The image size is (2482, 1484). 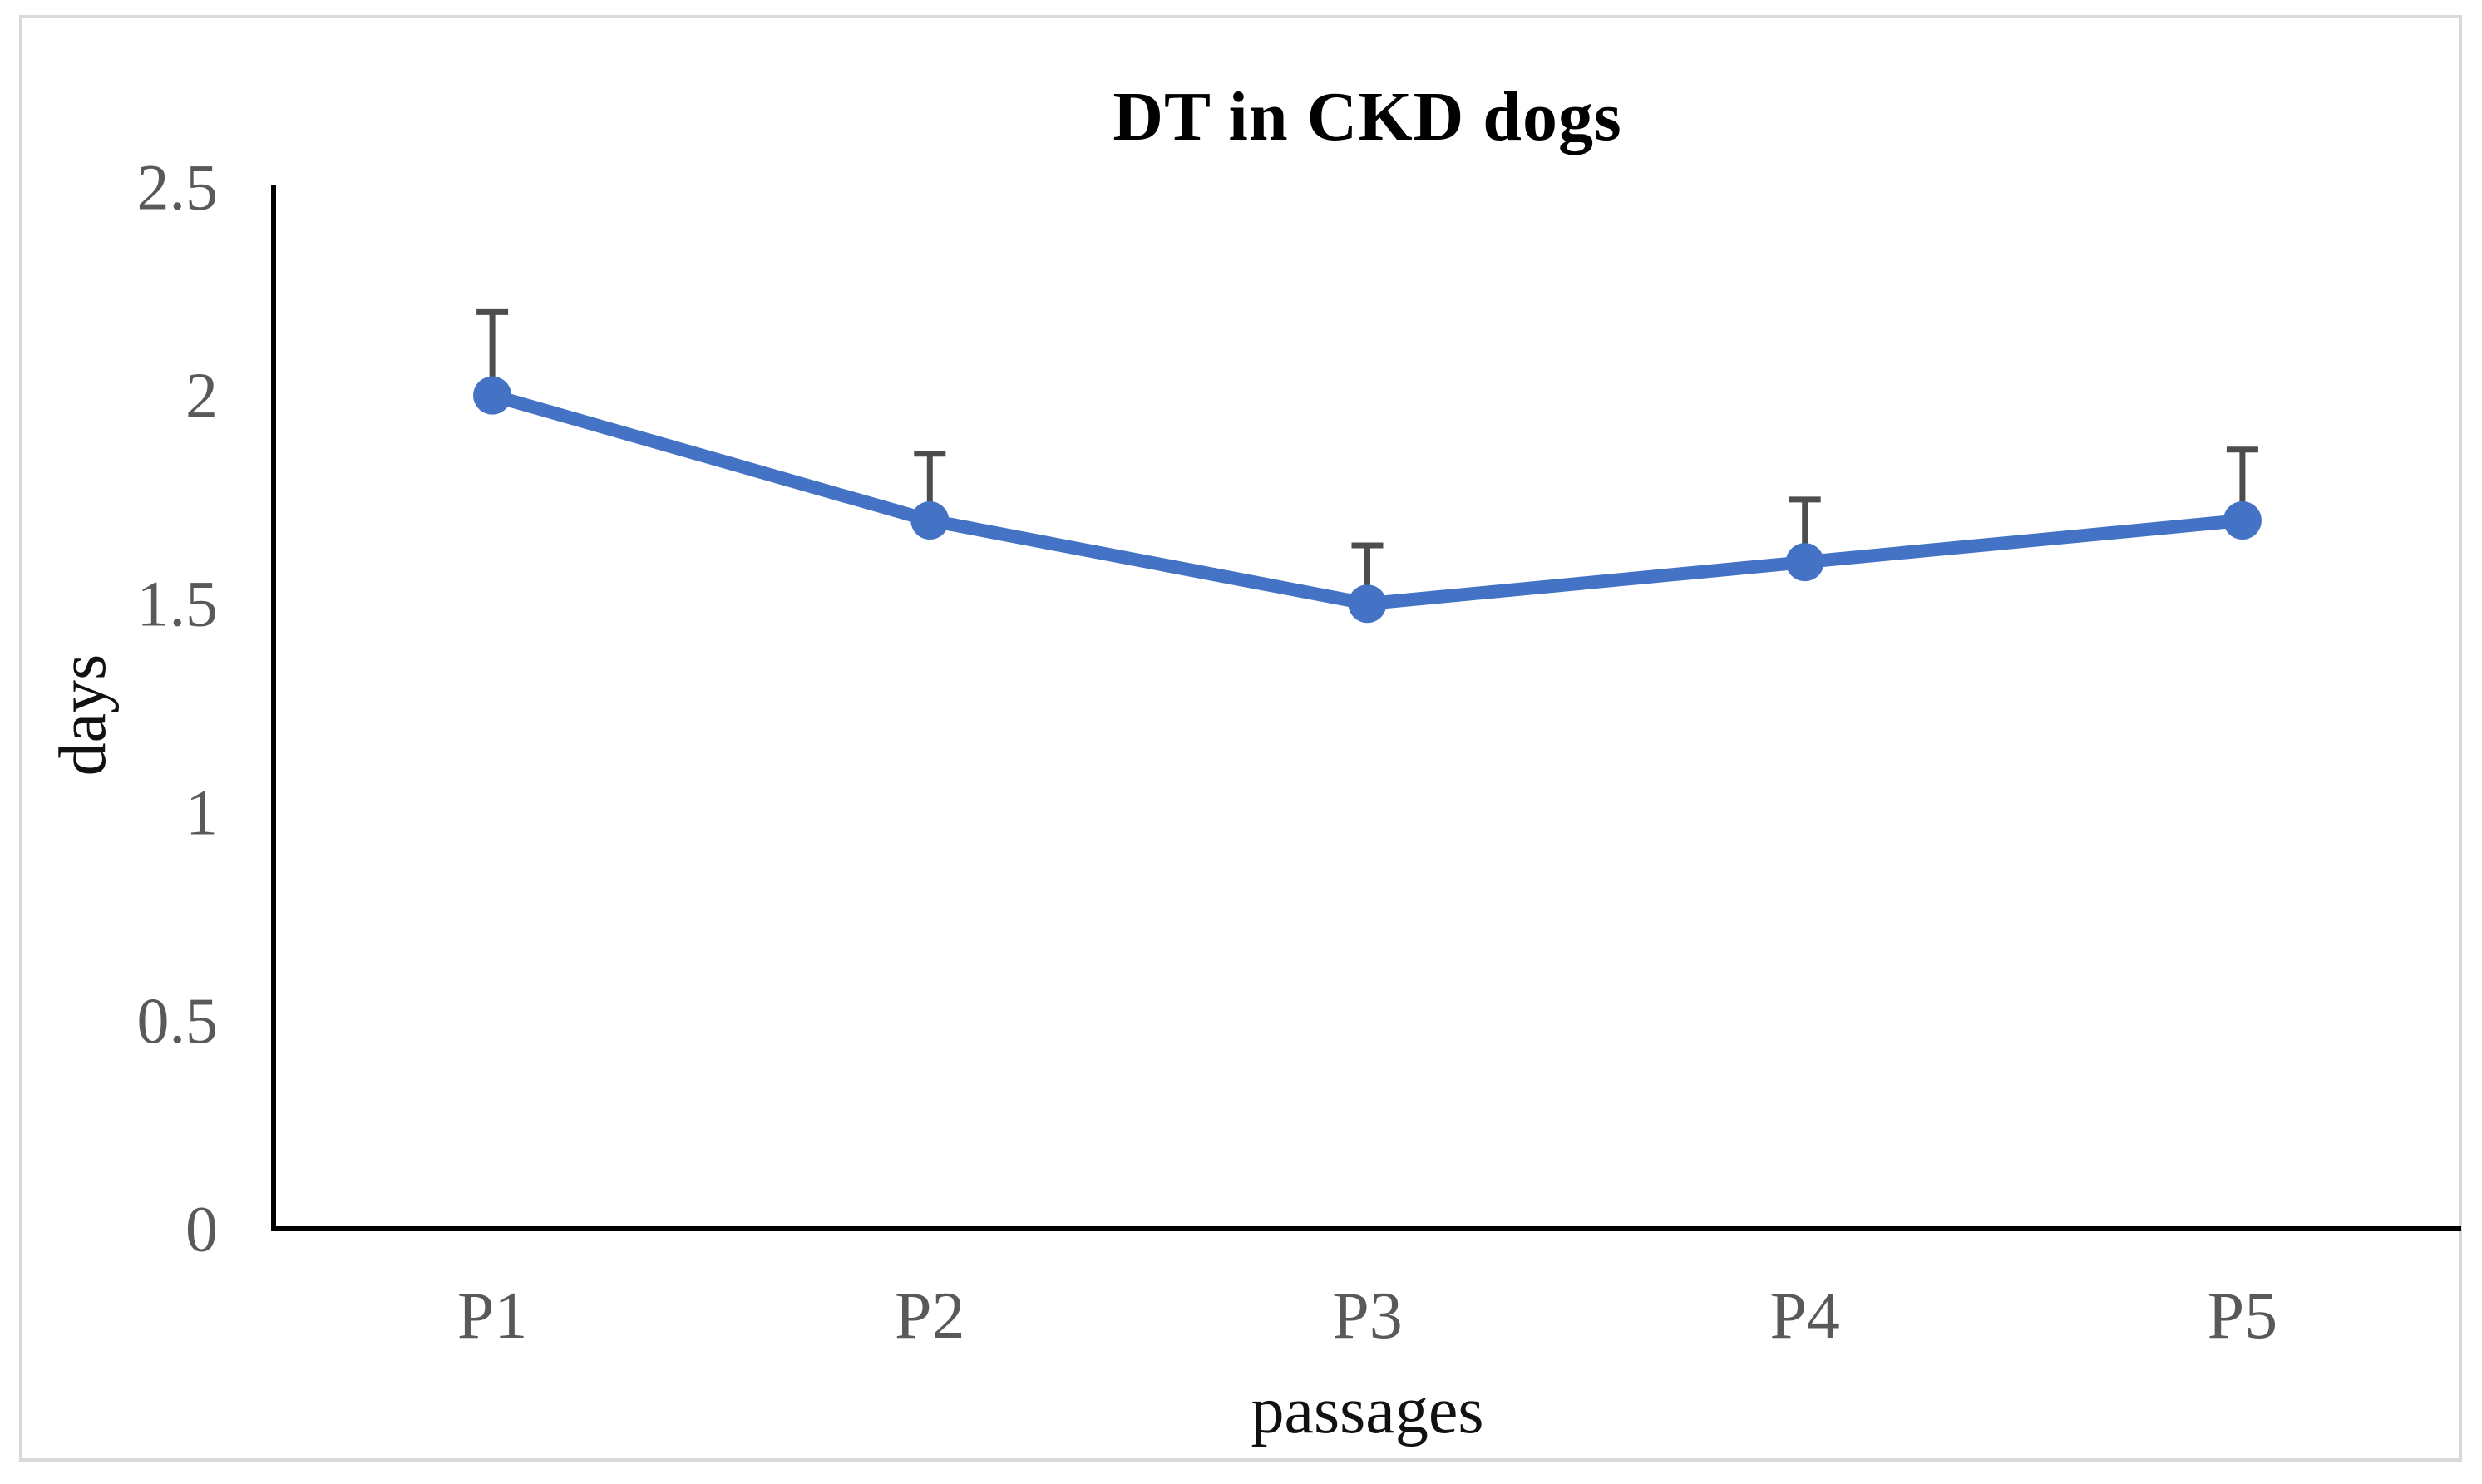 What do you see at coordinates (201, 1229) in the screenshot?
I see `y-tick-label: 0` at bounding box center [201, 1229].